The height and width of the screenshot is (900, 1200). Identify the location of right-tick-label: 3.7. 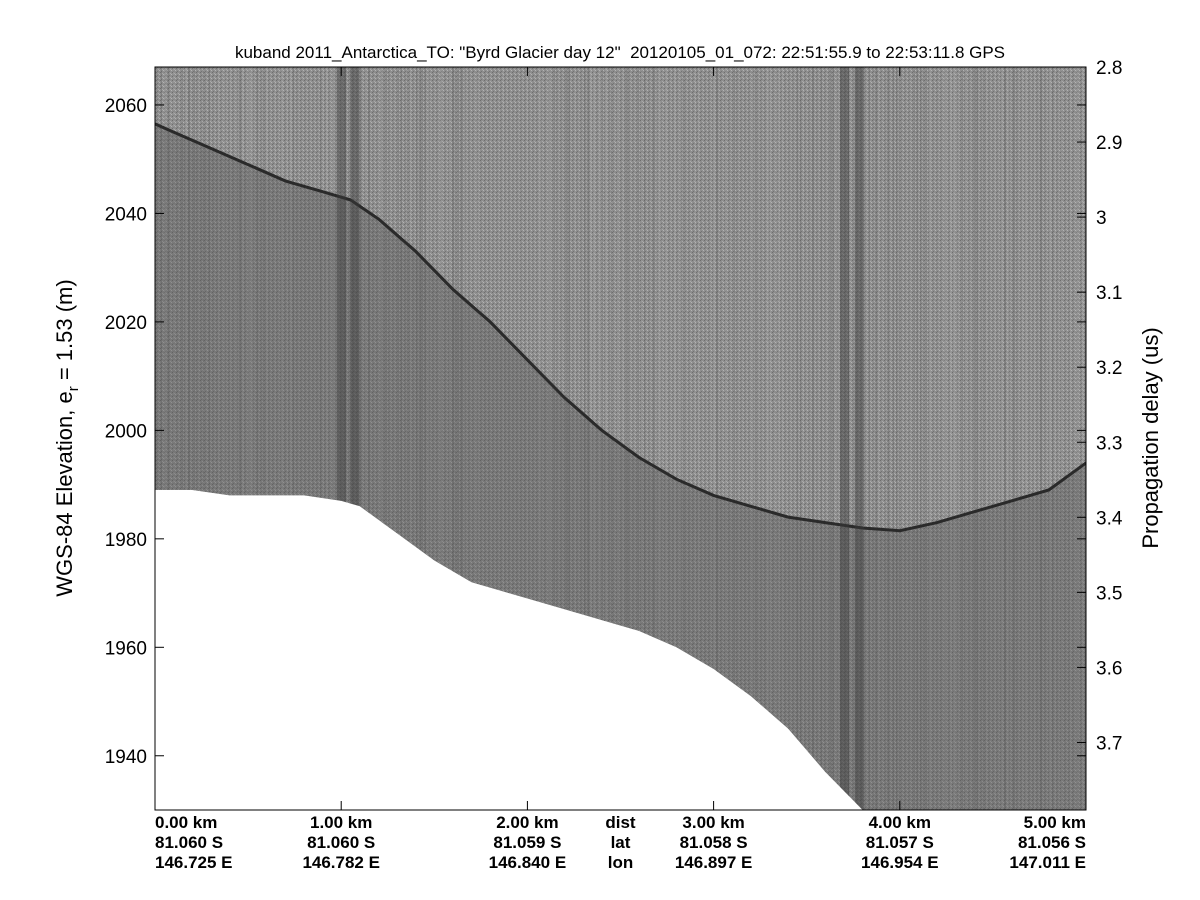
(1109, 743).